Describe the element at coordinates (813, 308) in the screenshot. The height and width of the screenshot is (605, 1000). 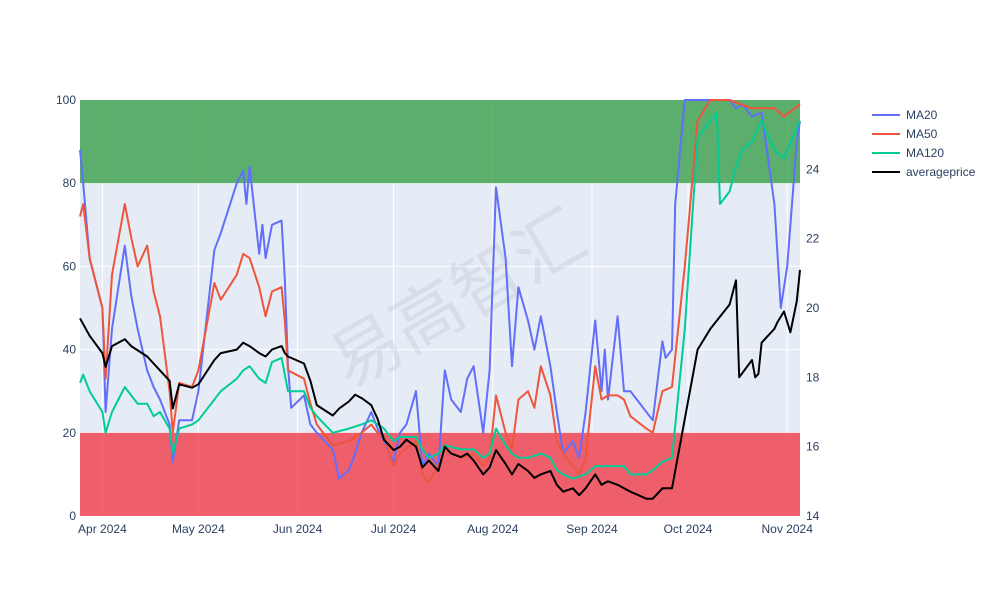
I see `y-right-tick-label: 20` at that location.